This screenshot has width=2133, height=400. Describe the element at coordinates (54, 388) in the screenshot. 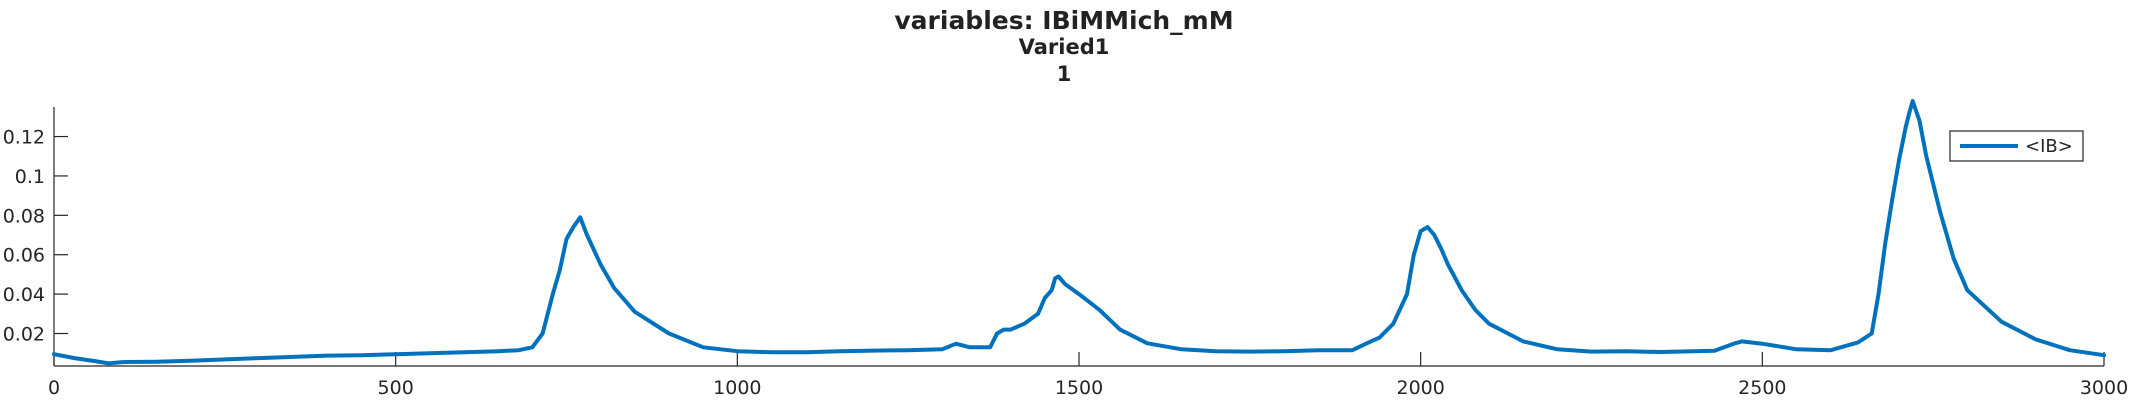

I see `x-tick-label: 0` at that location.